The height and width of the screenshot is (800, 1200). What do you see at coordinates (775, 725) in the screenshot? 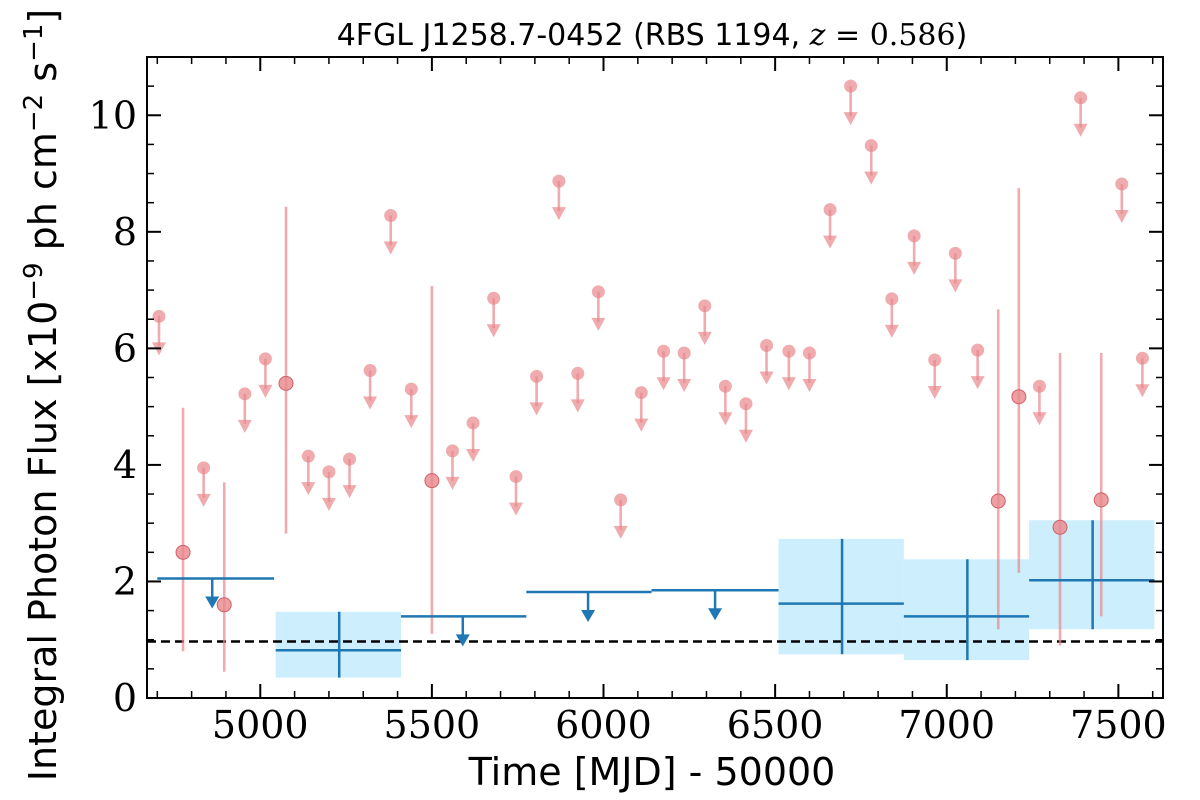
I see `x-tick-label-6500: 6500` at bounding box center [775, 725].